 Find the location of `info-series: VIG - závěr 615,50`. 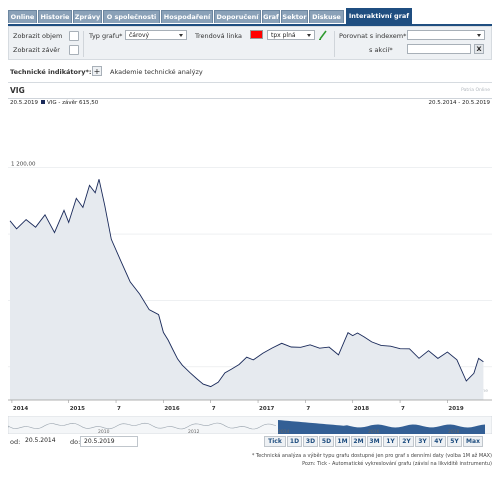

info-series: VIG - závěr 615,50 is located at coordinates (73, 103).